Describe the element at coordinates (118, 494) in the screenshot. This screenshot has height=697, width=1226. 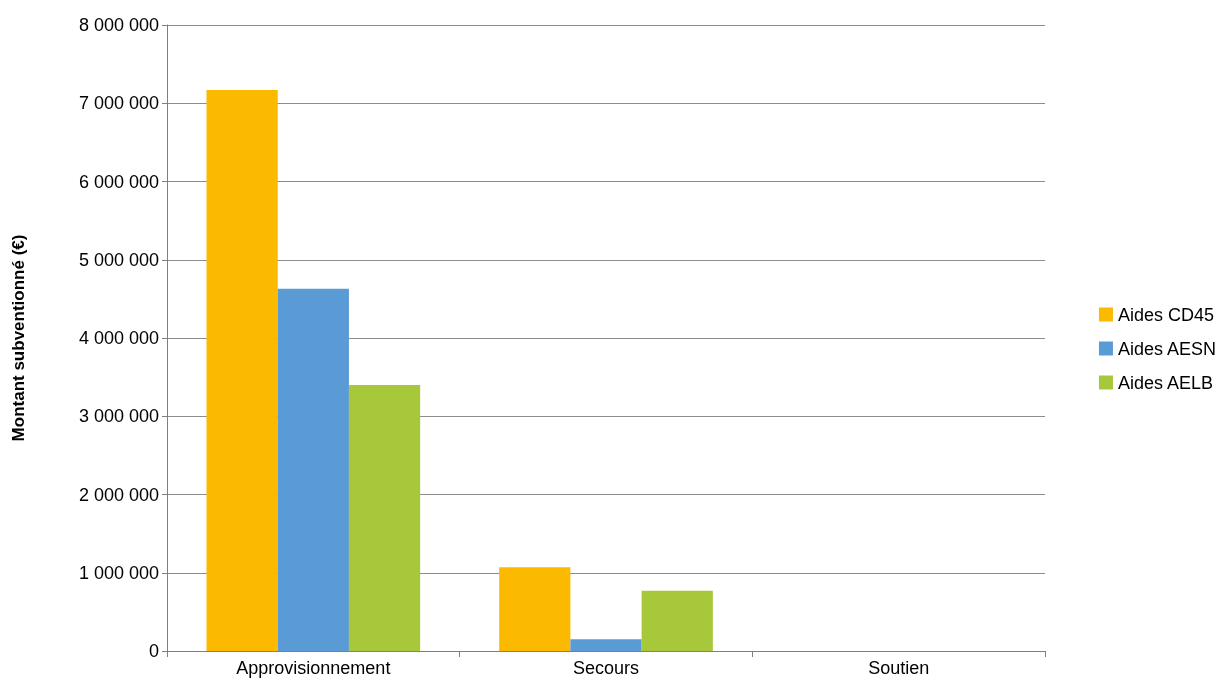
I see `y-tick-label: 2 000 000` at that location.